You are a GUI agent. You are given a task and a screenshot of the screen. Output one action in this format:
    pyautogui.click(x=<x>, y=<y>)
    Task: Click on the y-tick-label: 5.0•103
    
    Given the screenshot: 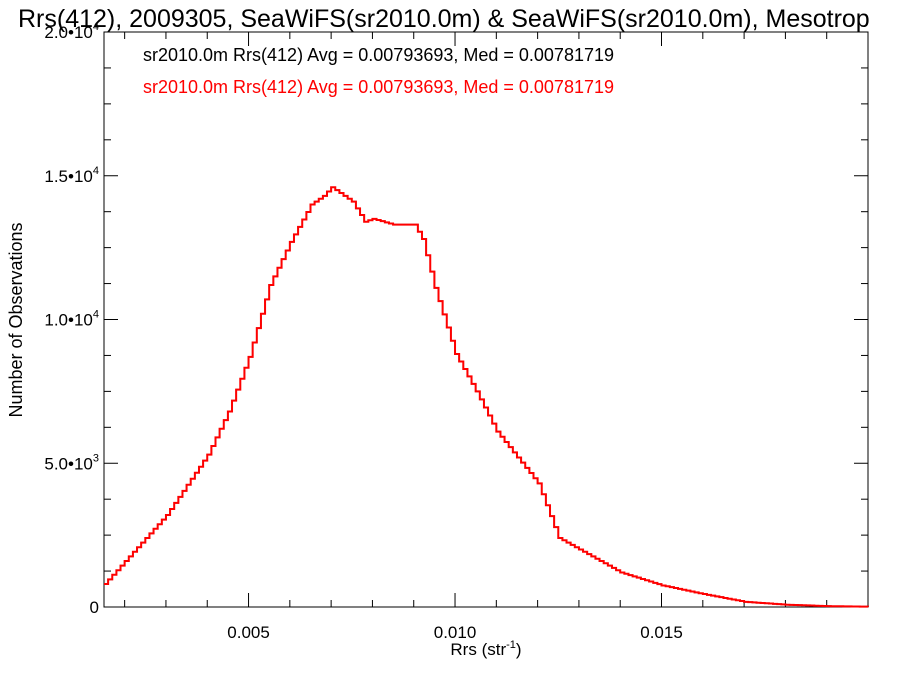 What is the action you would take?
    pyautogui.click(x=71, y=462)
    